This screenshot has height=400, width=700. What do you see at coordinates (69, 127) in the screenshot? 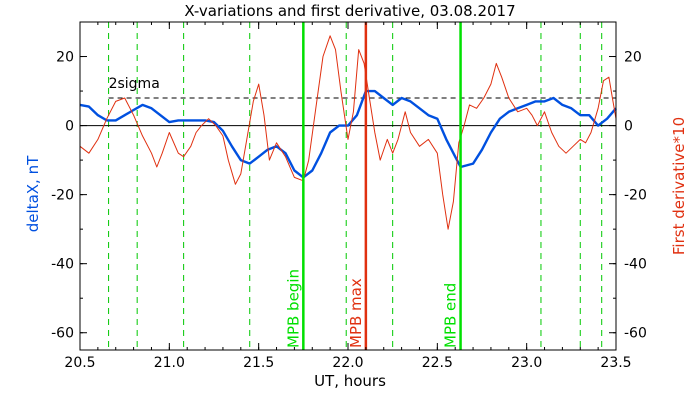
I see `y-tick-label-left: 0` at bounding box center [69, 127].